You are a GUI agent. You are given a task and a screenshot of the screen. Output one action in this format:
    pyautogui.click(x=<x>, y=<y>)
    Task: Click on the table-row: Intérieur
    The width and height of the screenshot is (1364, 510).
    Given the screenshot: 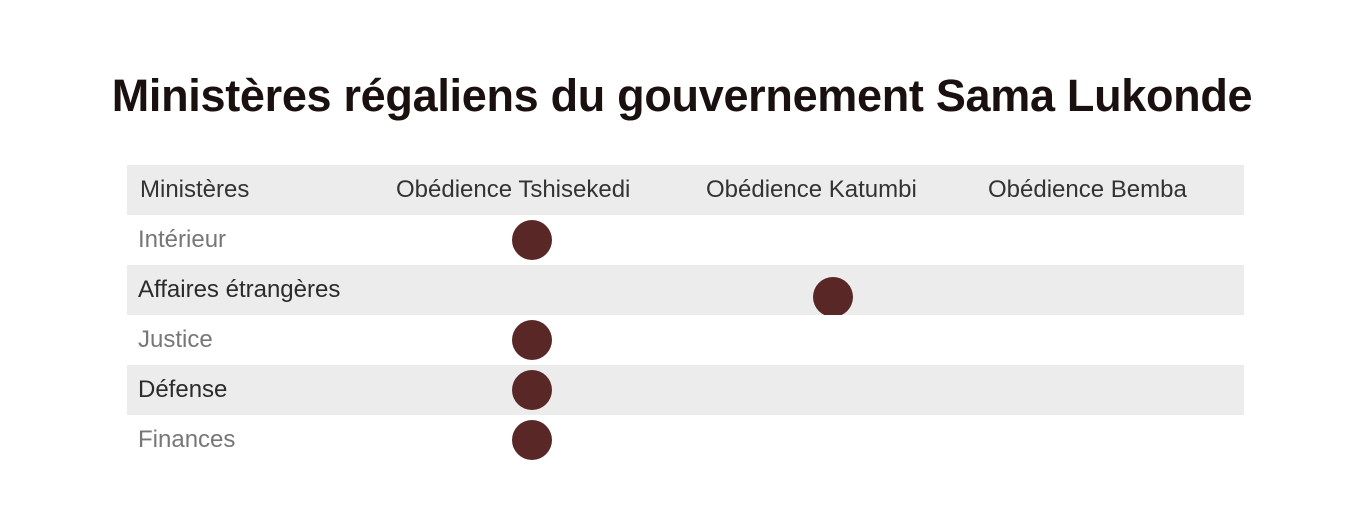 What is the action you would take?
    pyautogui.click(x=685, y=240)
    